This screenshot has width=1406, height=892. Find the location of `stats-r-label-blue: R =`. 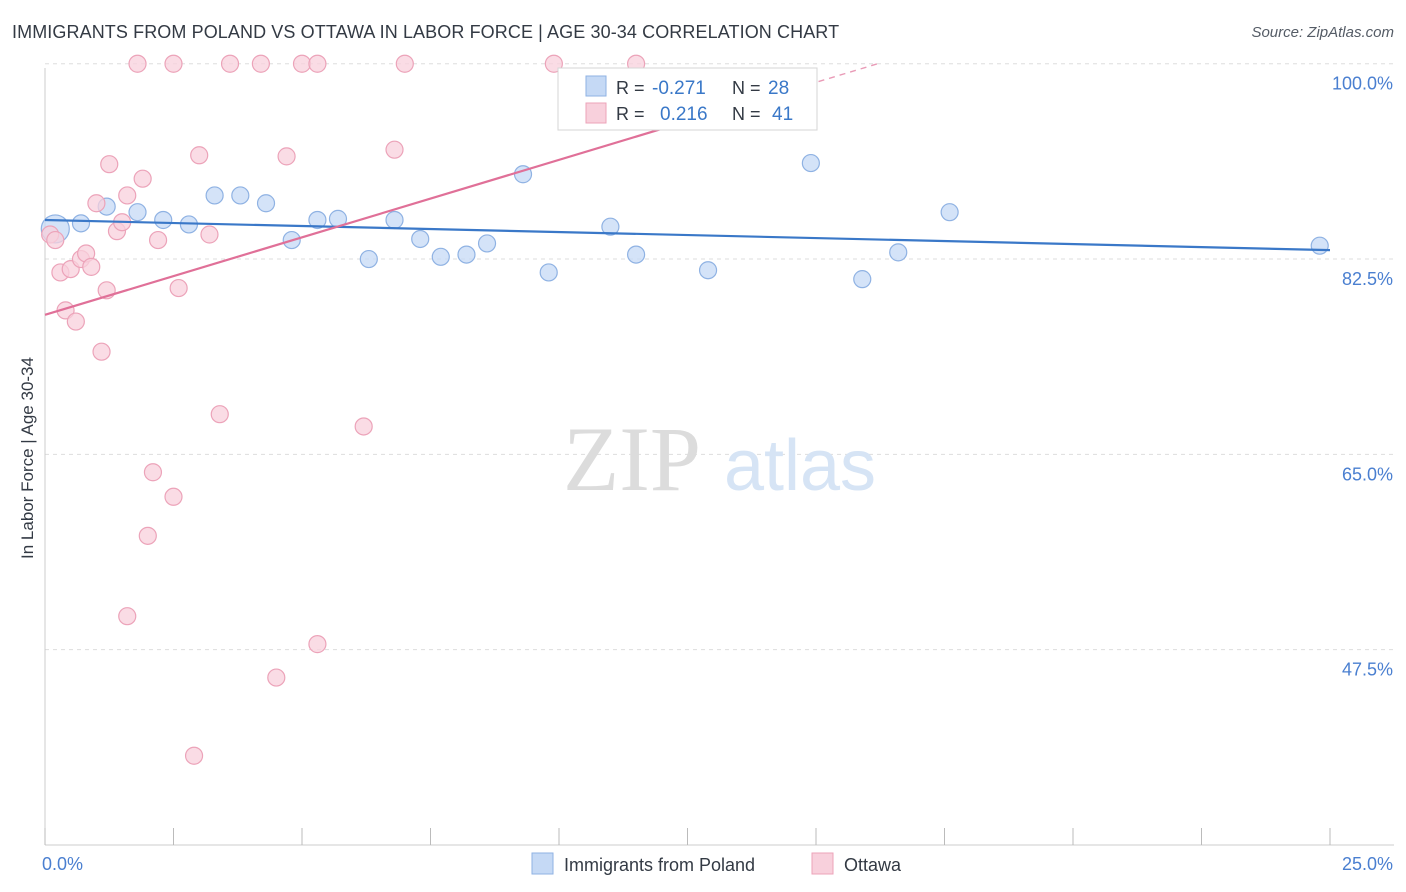

stats-r-label-blue: R = is located at coordinates (630, 88).